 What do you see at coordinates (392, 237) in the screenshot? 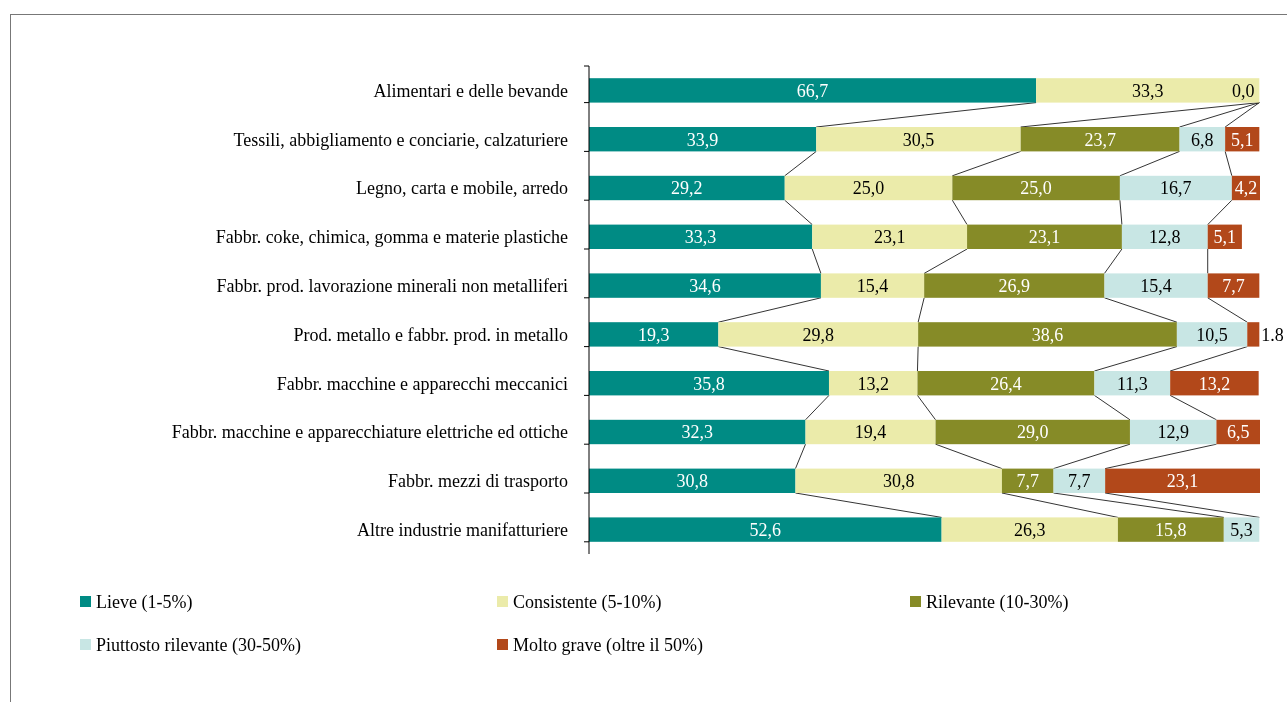
I see `y-tick-label: Fabbr. coke, chimica, gomma e materie plastiche` at bounding box center [392, 237].